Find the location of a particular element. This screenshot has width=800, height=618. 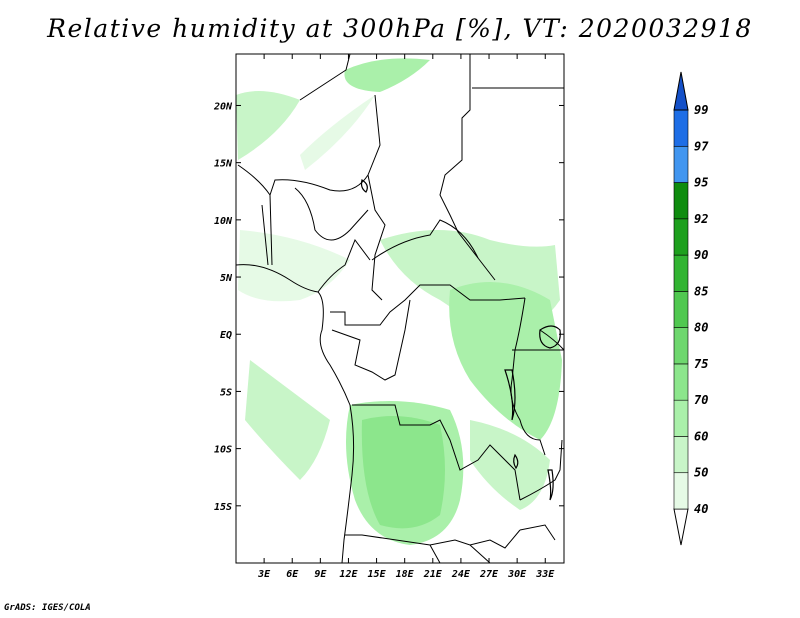

border-libya-egypt is located at coordinates (467, 167).